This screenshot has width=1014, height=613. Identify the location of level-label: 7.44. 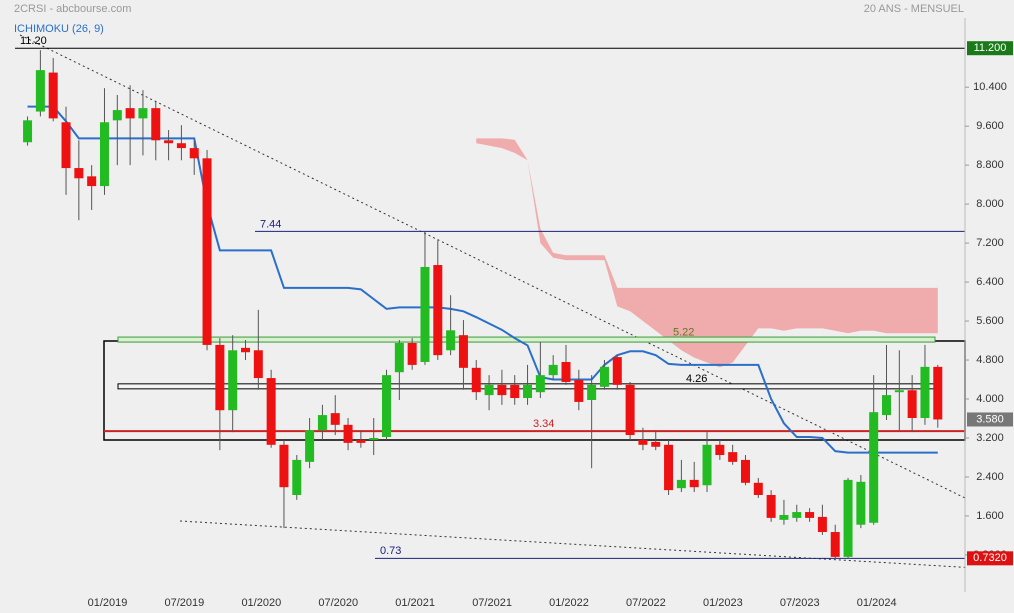
(270, 224).